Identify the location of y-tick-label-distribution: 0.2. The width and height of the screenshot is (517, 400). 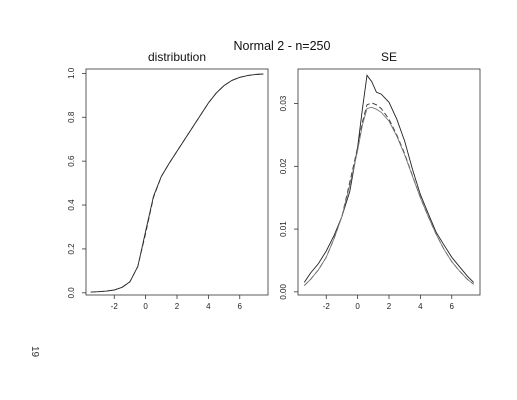
(71, 249).